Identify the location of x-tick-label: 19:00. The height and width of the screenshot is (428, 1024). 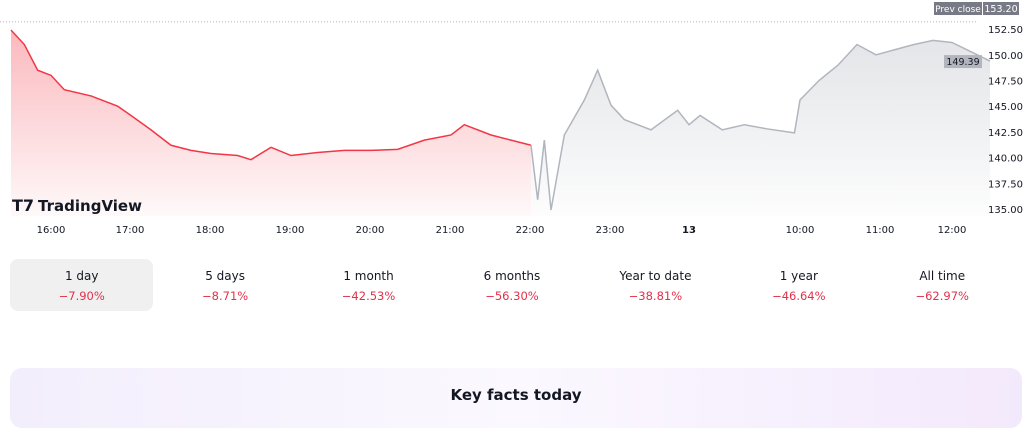
(290, 230).